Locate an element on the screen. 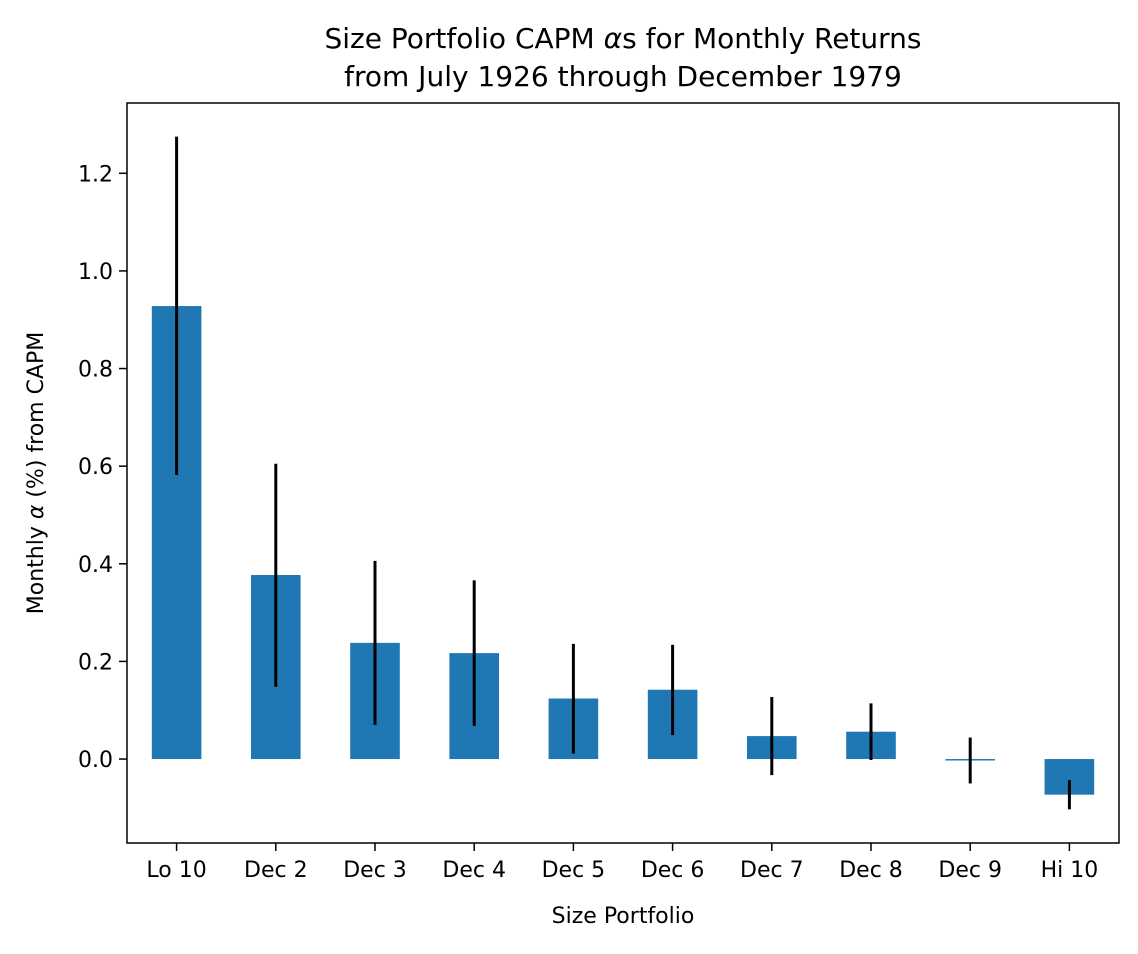 This screenshot has width=1138, height=954. x-tick-label: Dec 3 is located at coordinates (375, 870).